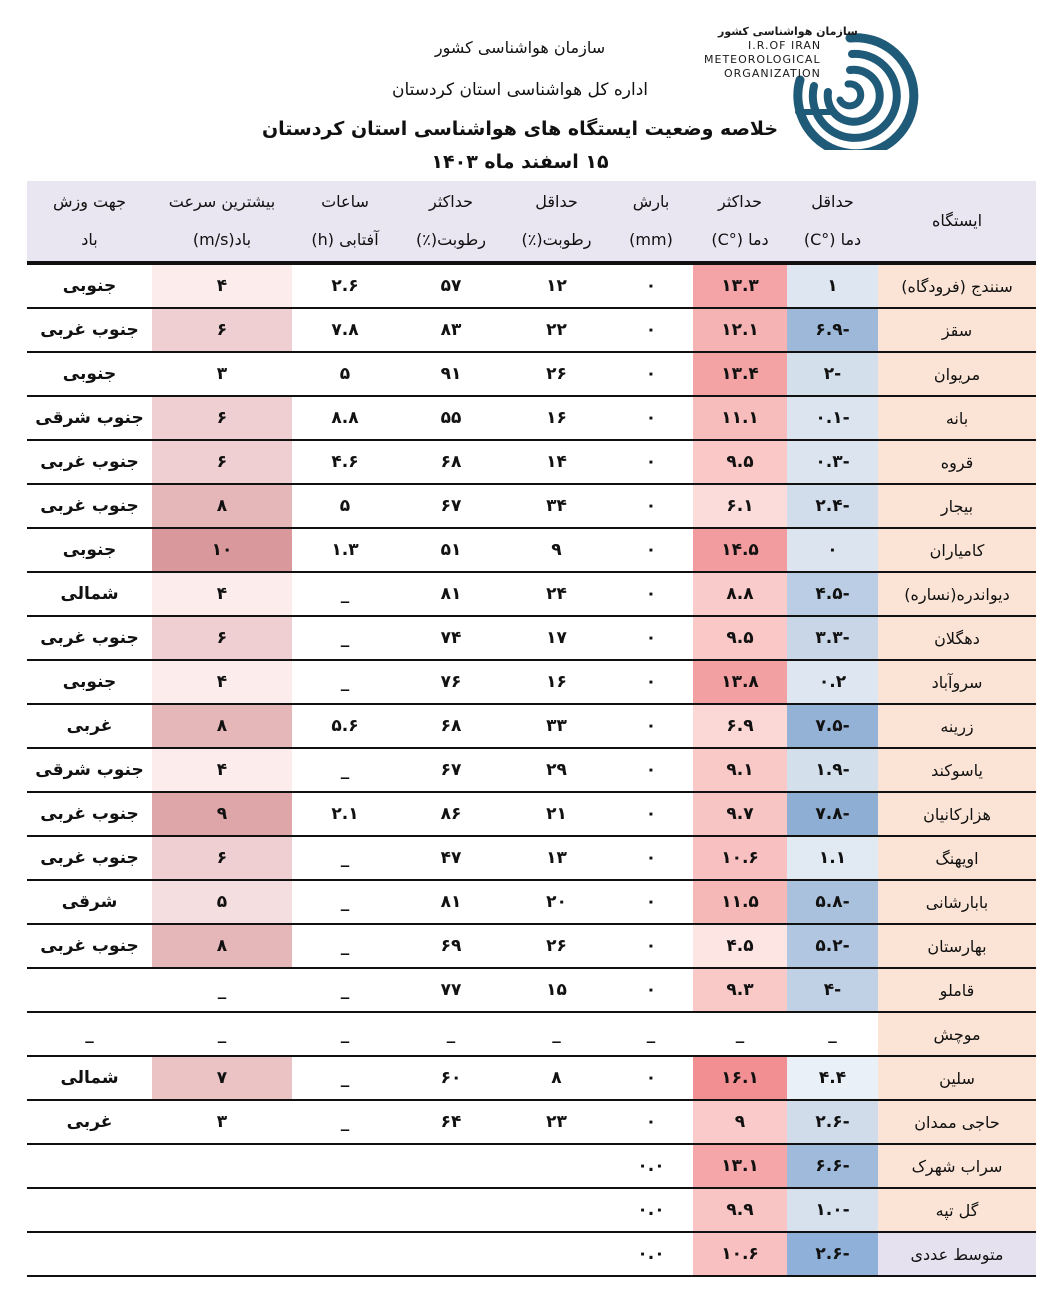  I want to click on min-humidity-cell: ۲۹, so click(556, 770).